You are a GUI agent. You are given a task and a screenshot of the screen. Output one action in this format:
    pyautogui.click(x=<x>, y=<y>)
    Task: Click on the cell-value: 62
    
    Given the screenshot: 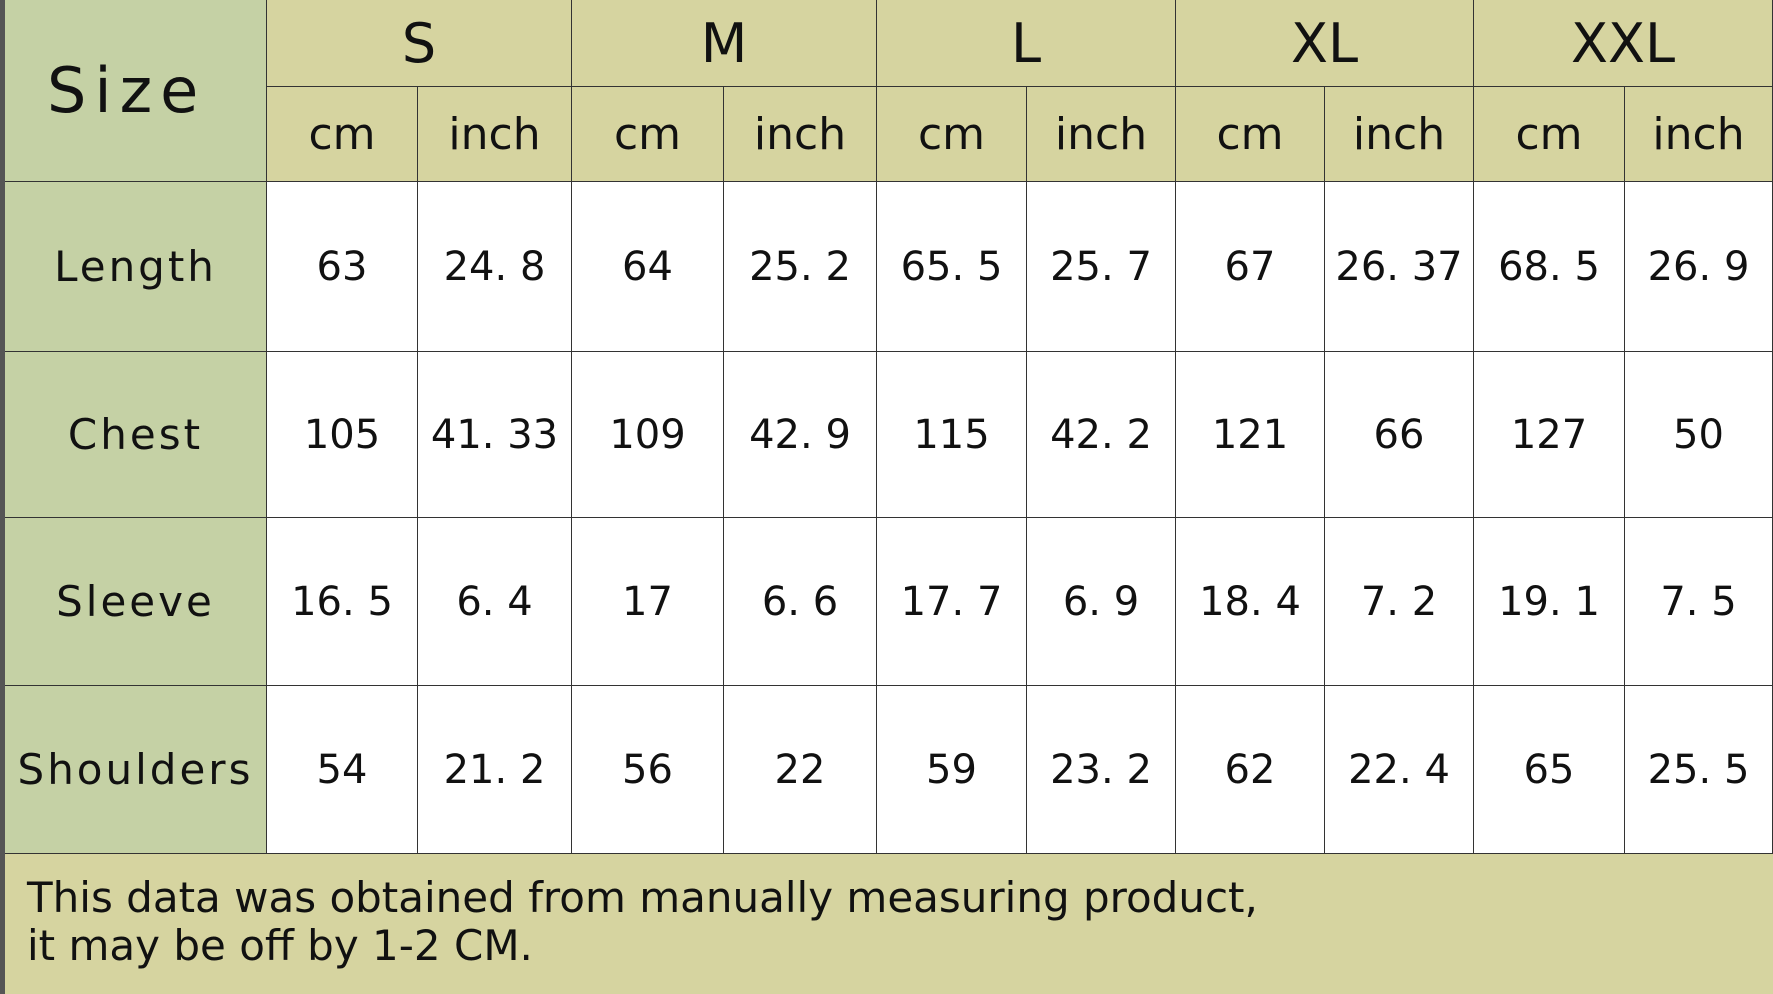 What is the action you would take?
    pyautogui.click(x=1250, y=770)
    